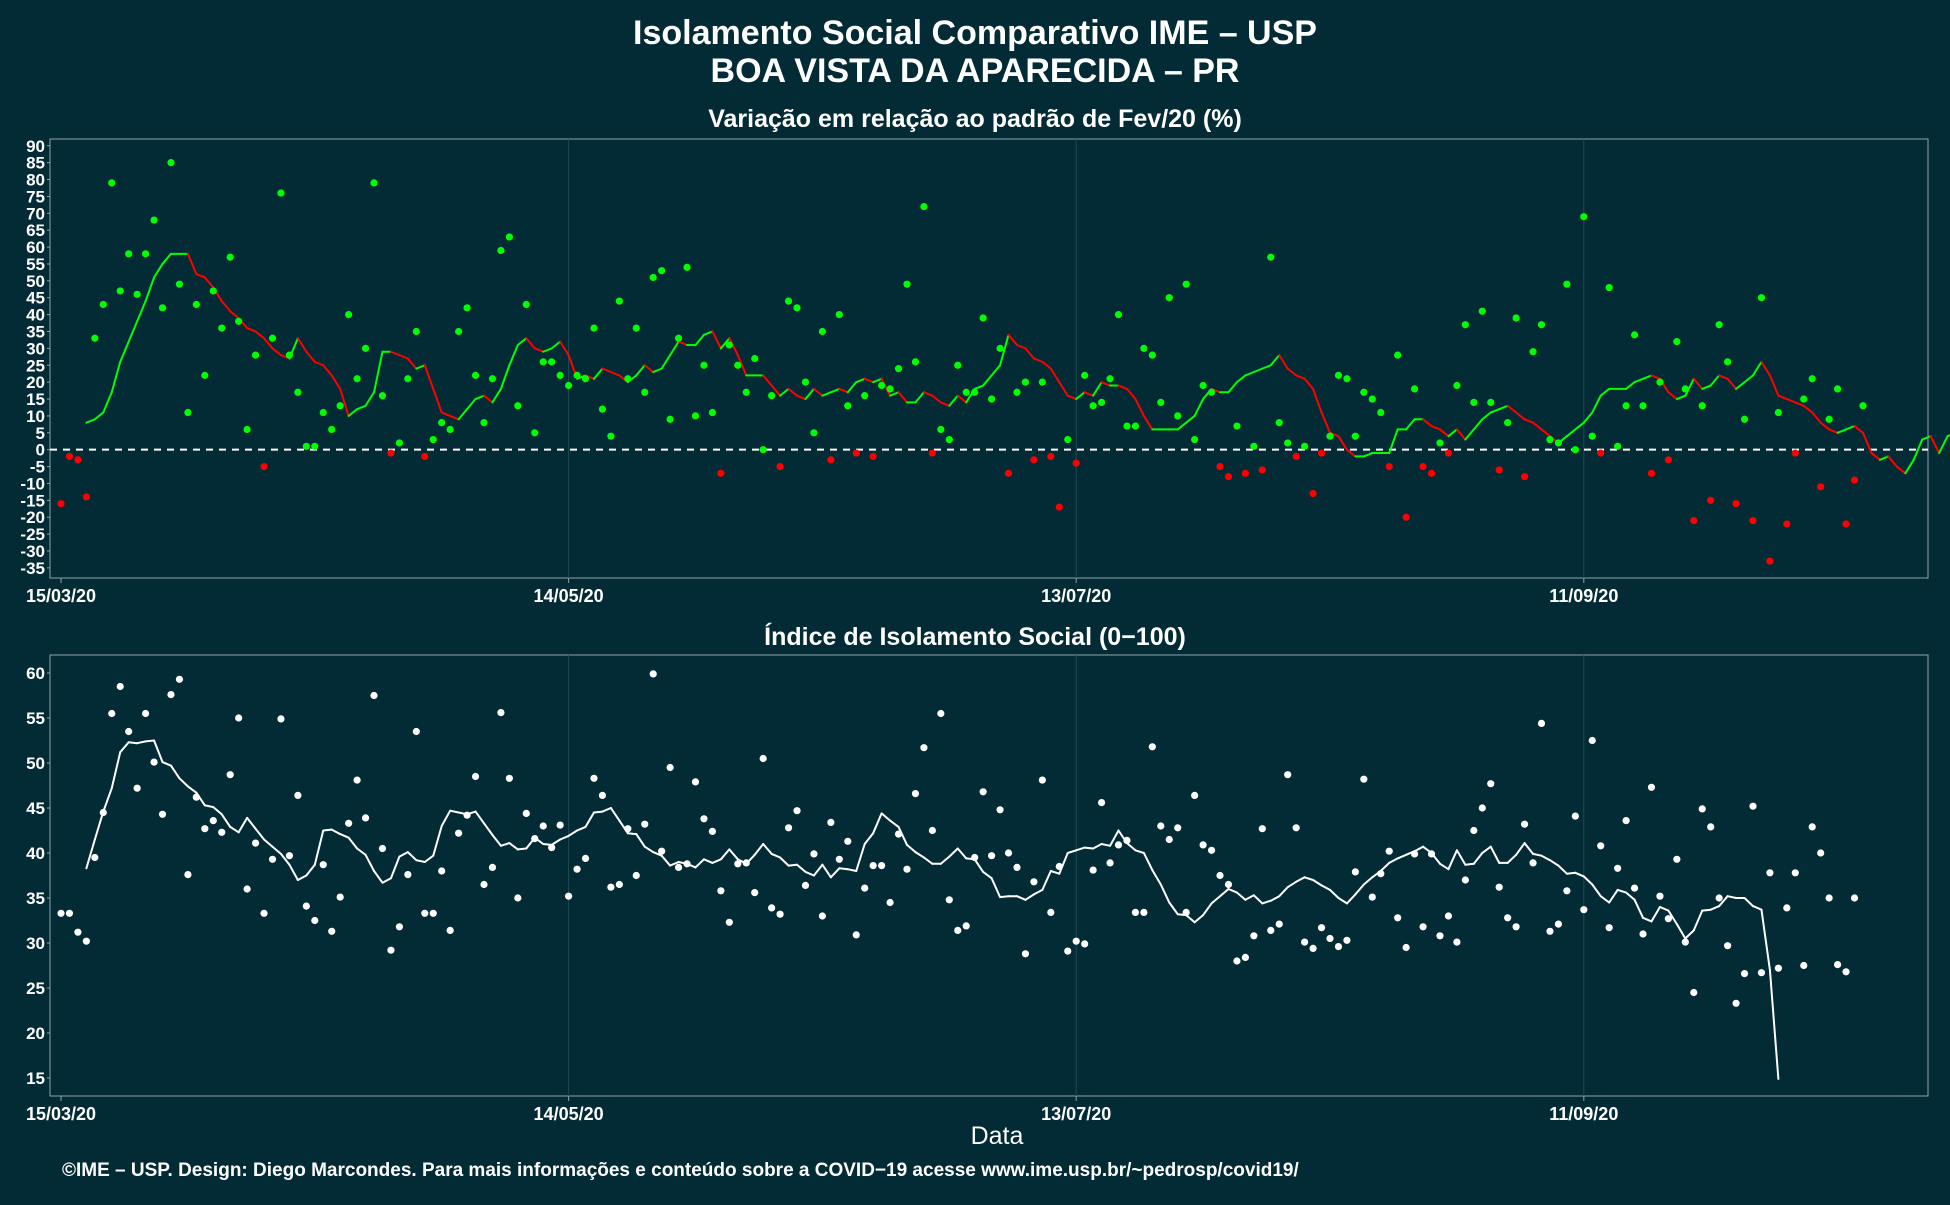 Image resolution: width=1950 pixels, height=1205 pixels. I want to click on y-tick-label: -35, so click(32, 568).